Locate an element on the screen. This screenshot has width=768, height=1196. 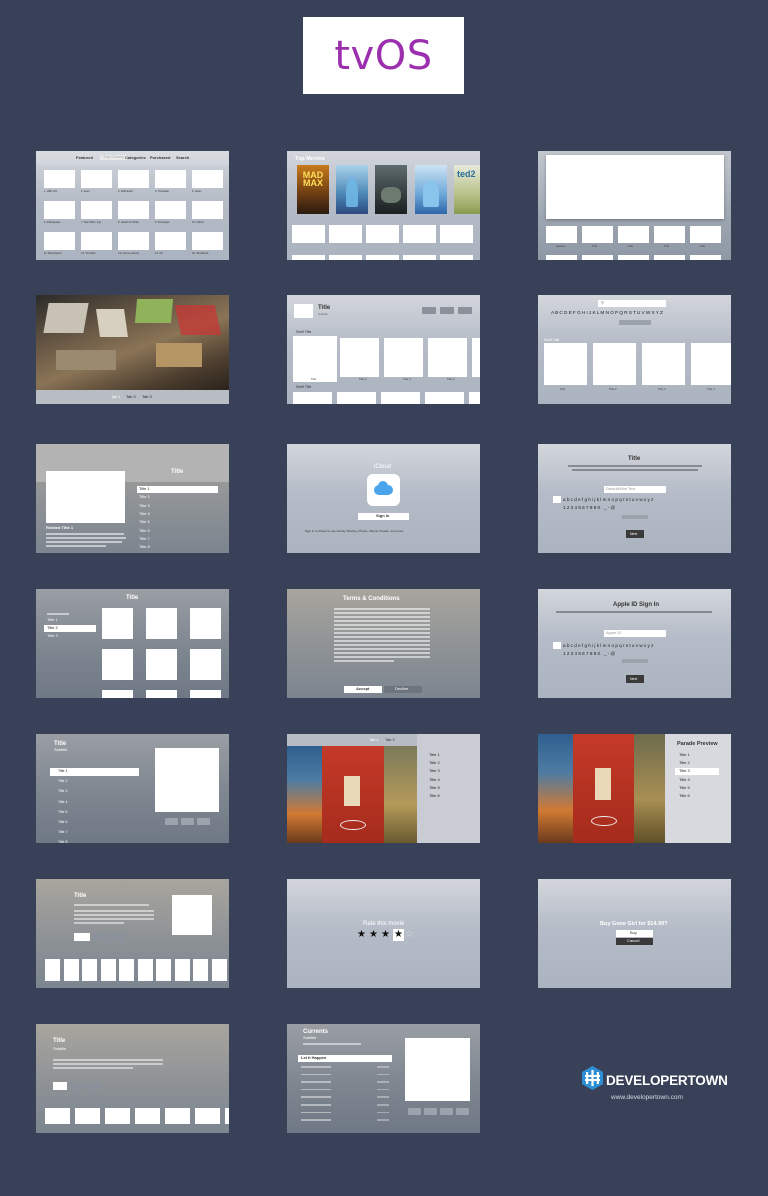
product-detail-template: Title is located at coordinates (132, 933).